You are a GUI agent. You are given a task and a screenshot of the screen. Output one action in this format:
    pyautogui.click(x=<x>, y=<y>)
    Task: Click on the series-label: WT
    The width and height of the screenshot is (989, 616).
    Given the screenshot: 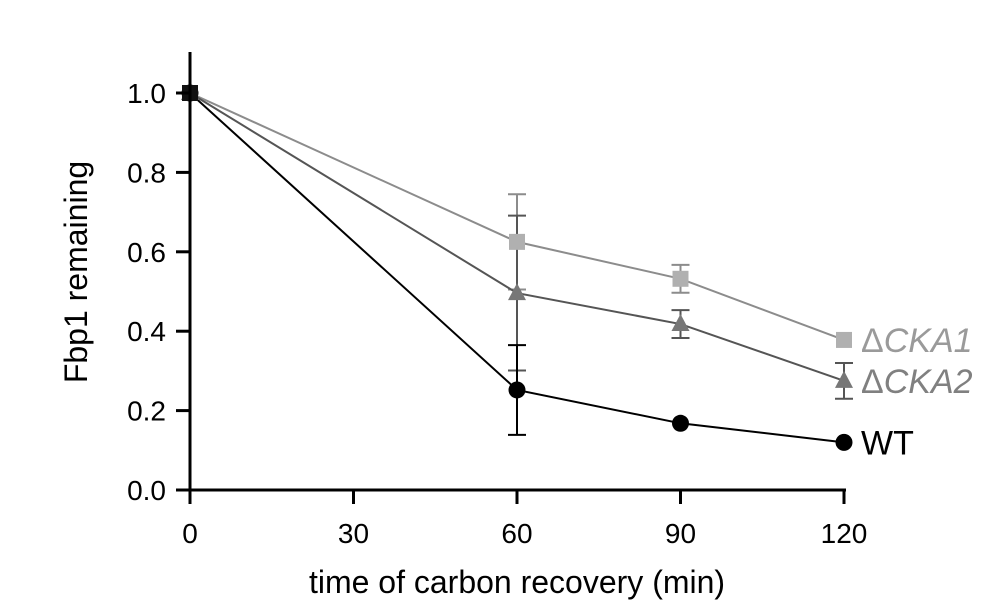 What is the action you would take?
    pyautogui.click(x=887, y=443)
    